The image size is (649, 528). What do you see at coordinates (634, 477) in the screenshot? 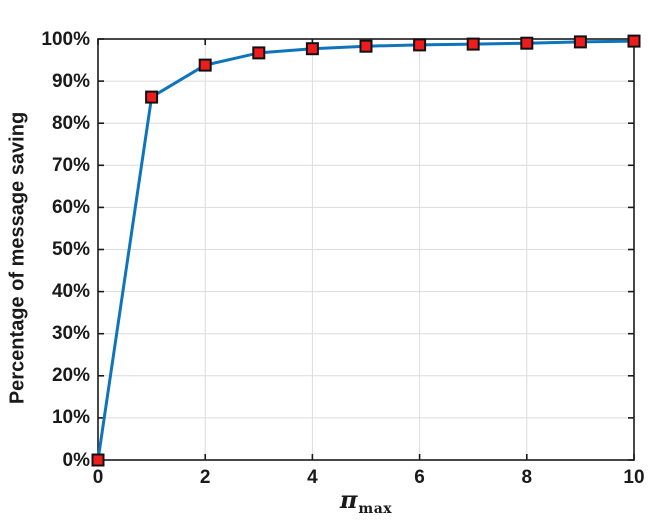
I see `x-tick-label: 10` at bounding box center [634, 477].